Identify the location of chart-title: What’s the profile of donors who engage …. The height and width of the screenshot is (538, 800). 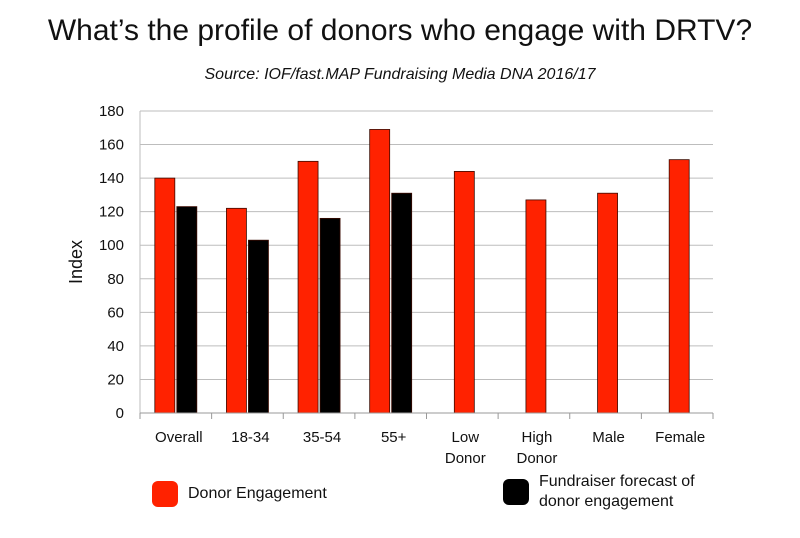
(400, 30).